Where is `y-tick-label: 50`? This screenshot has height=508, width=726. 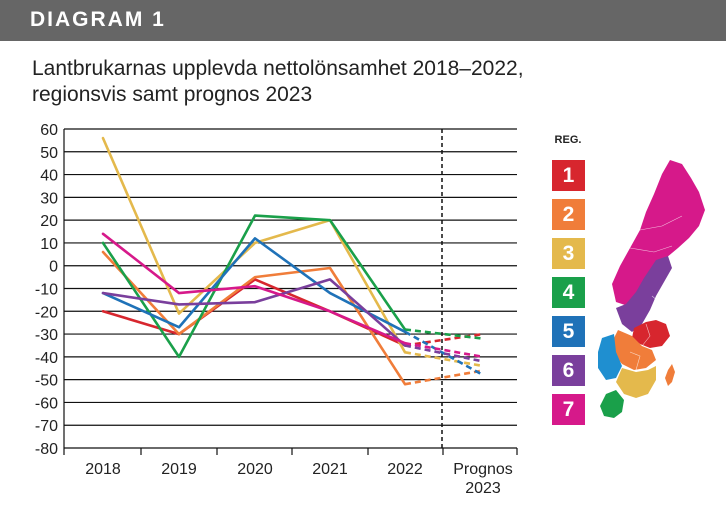
y-tick-label: 50 is located at coordinates (49, 153).